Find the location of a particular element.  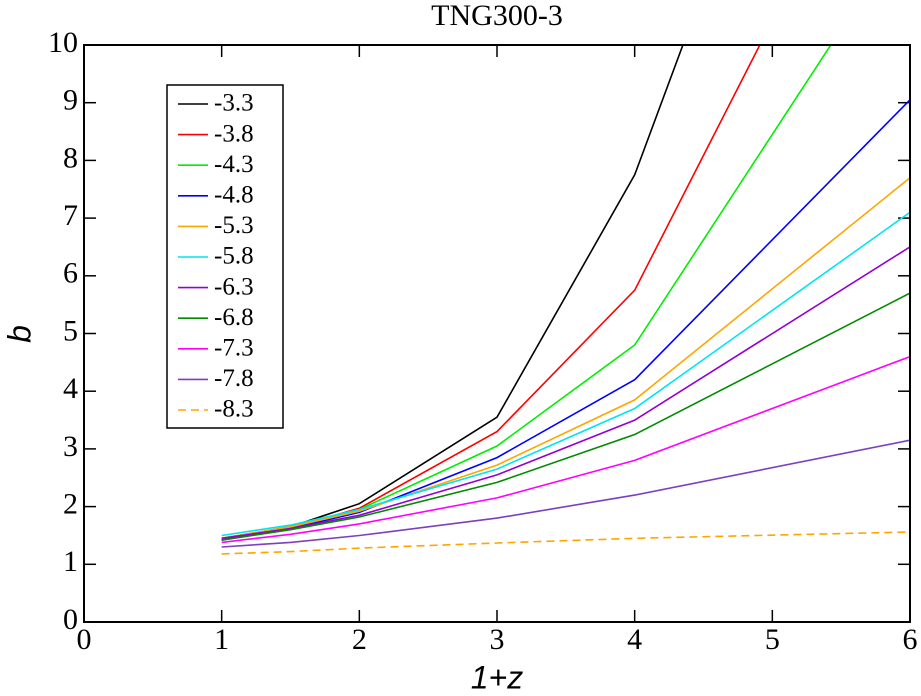

y-tick-label: 0 is located at coordinates (70, 619).